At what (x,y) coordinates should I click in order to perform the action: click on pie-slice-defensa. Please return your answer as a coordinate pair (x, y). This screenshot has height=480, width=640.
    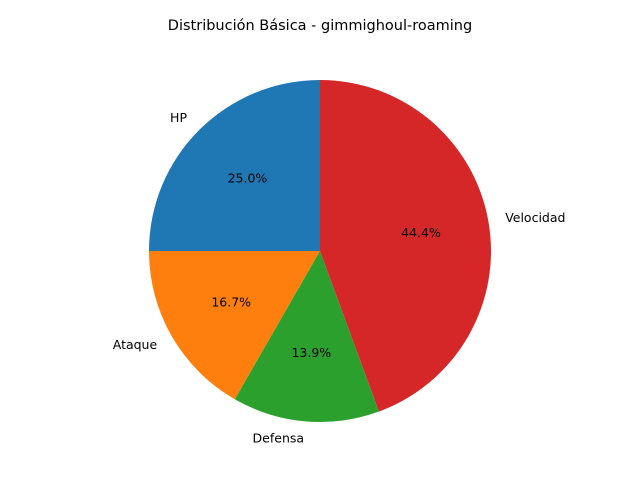
    Looking at the image, I should click on (306, 336).